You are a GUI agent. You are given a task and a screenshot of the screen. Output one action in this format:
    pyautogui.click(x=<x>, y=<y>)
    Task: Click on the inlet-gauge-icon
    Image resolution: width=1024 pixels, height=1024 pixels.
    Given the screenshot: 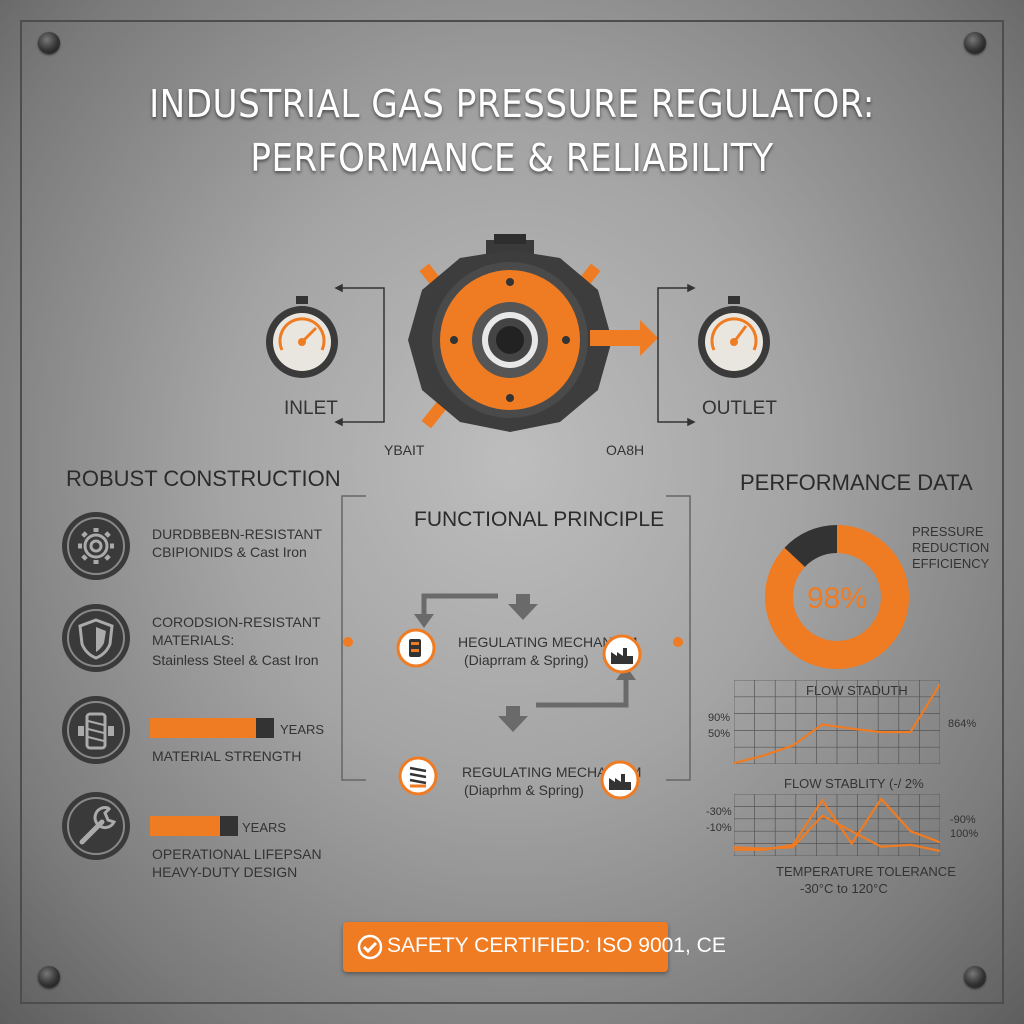 What is the action you would take?
    pyautogui.click(x=302, y=337)
    